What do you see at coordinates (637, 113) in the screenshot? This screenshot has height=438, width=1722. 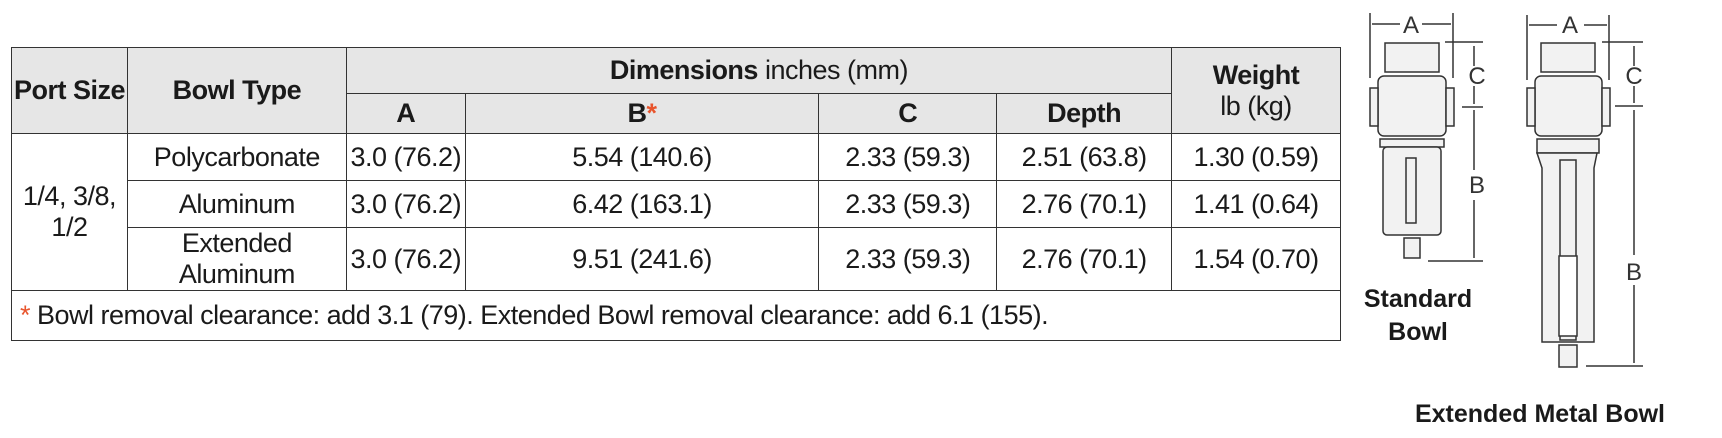 I see `header-b-label: B` at bounding box center [637, 113].